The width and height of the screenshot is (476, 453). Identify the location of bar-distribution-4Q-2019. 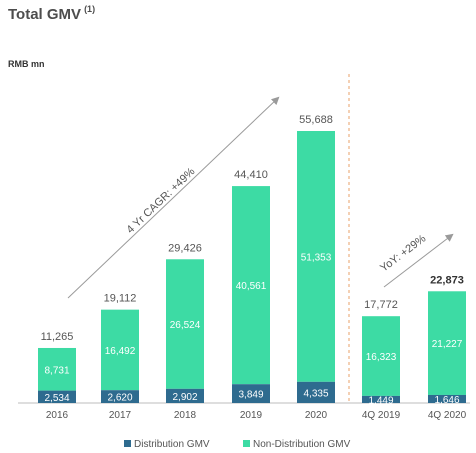
(381, 399).